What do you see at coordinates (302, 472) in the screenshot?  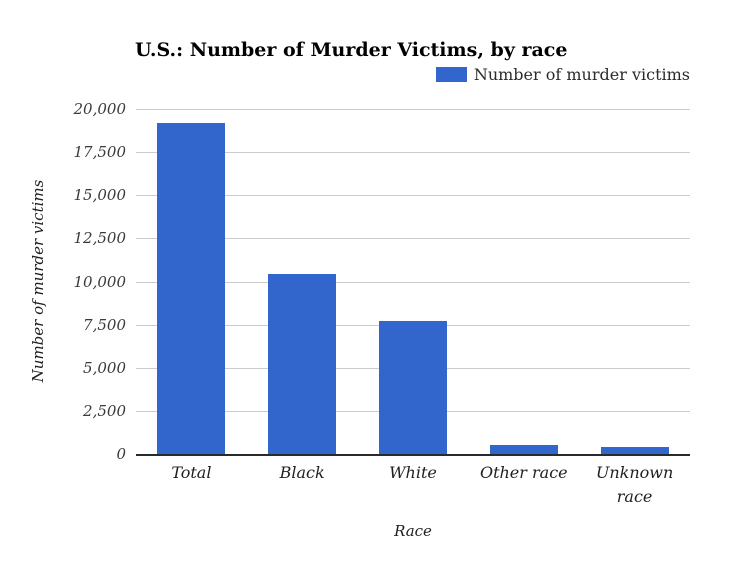 I see `x-category-label: Black` at bounding box center [302, 472].